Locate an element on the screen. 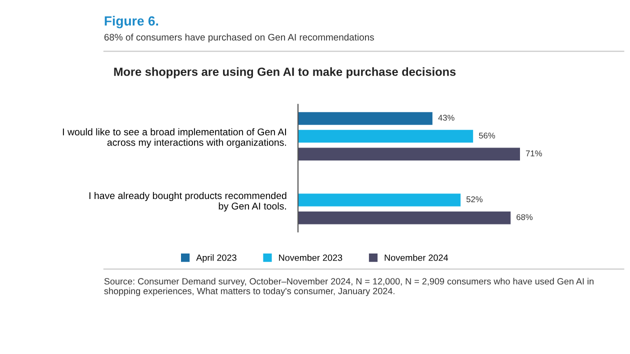 The width and height of the screenshot is (630, 354). legend-label: November 2024 is located at coordinates (416, 257).